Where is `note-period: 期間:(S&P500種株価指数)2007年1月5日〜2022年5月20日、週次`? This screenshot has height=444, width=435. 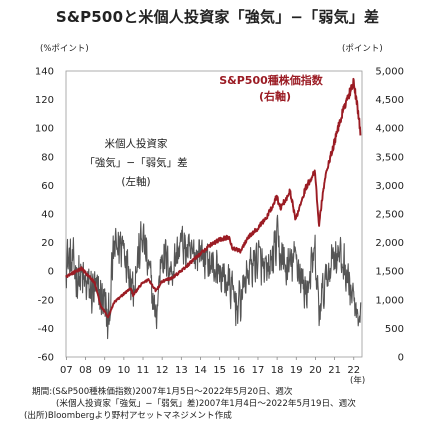
note-period: 期間:(S&P500種株価指数)2007年1月5日〜2022年5月20日、週次 is located at coordinates (162, 392).